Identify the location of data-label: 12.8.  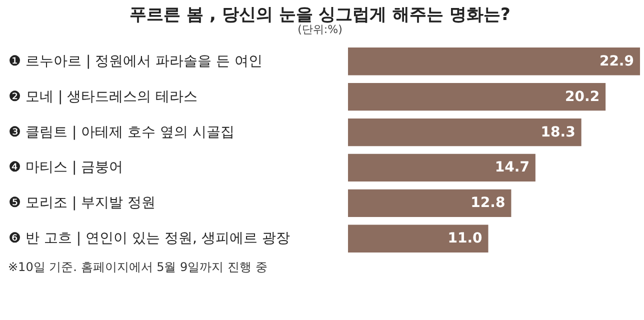
(488, 203).